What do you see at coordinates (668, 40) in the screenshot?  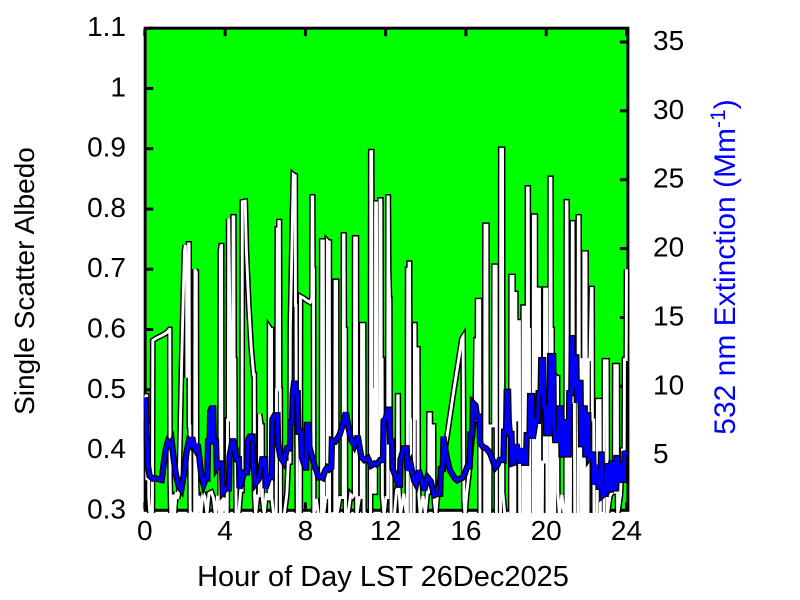 I see `svg-text: 35` at bounding box center [668, 40].